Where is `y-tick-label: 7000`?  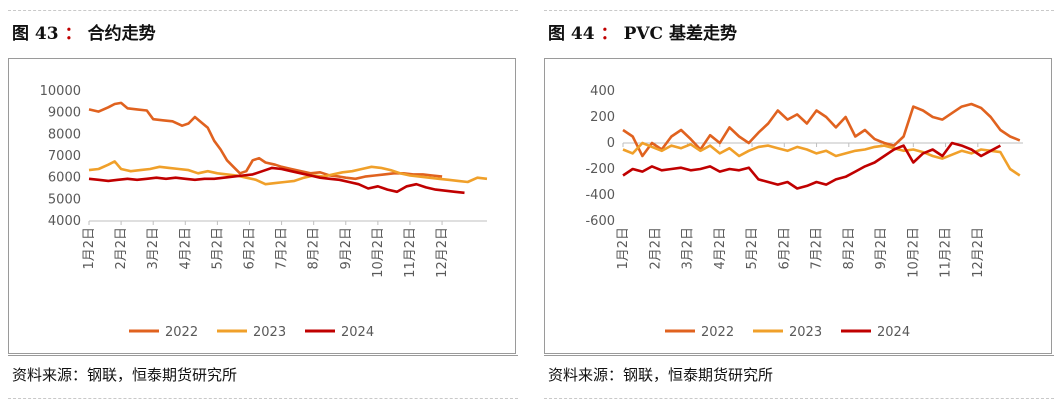
y-tick-label: 7000 is located at coordinates (64, 156).